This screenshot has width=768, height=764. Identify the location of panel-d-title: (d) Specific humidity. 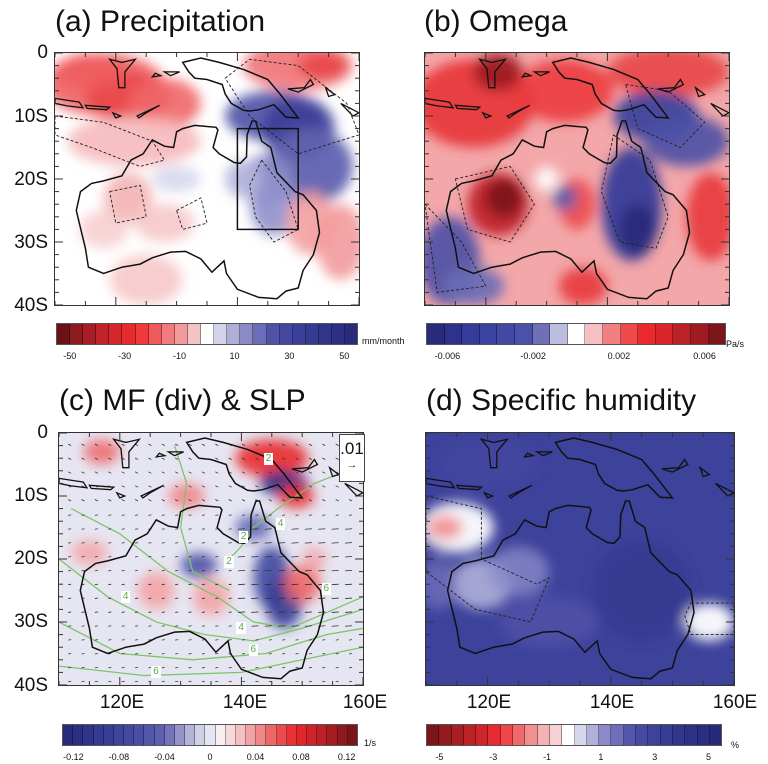
(561, 400).